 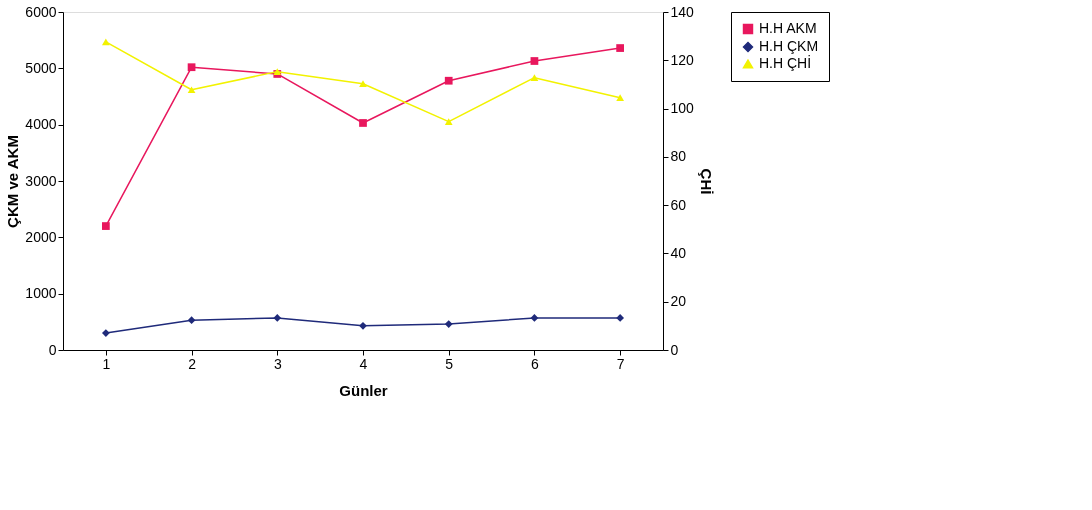 I want to click on y2-axis-title: ÇHİ, so click(x=706, y=181).